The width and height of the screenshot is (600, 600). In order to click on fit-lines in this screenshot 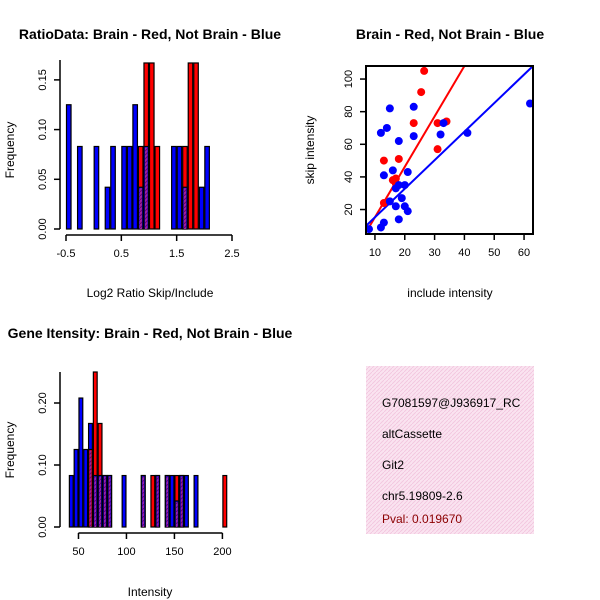, I will do `click(449, 149)`.